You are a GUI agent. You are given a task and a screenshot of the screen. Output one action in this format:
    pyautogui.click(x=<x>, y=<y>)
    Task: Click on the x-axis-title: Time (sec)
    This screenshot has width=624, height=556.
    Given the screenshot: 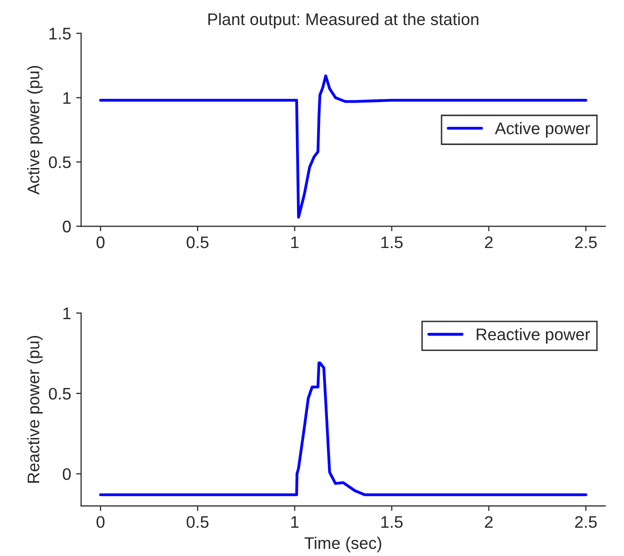 What is the action you would take?
    pyautogui.click(x=343, y=544)
    